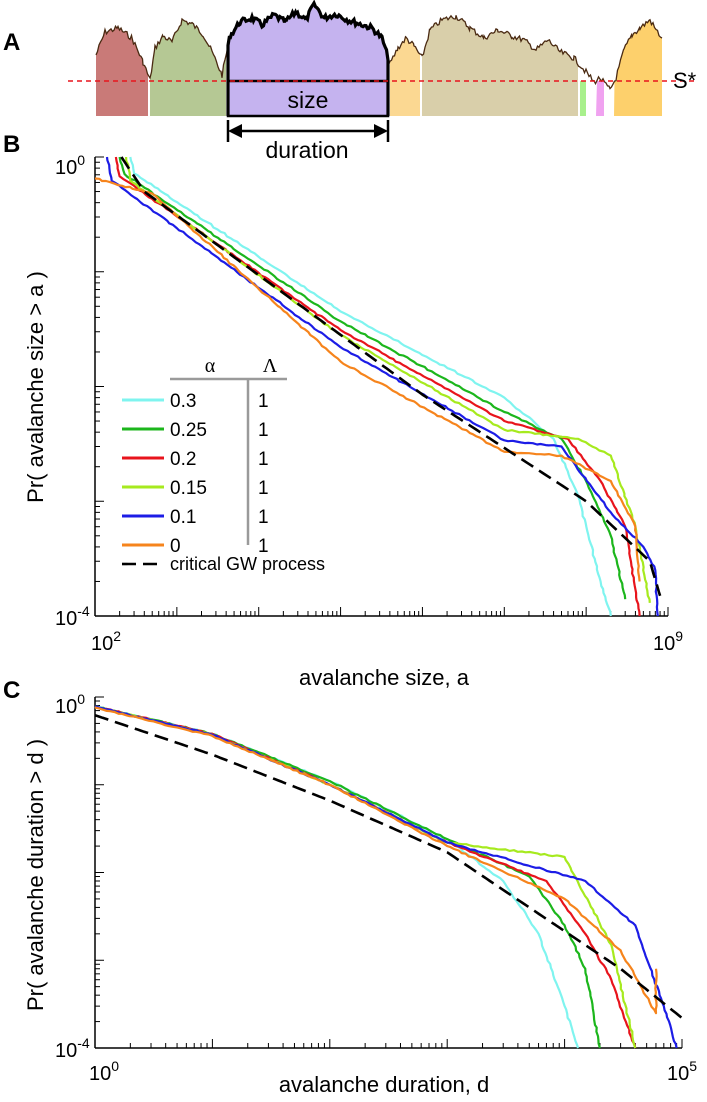 Image resolution: width=707 pixels, height=1102 pixels. I want to click on legend-alpha-1: 0.25, so click(188, 430).